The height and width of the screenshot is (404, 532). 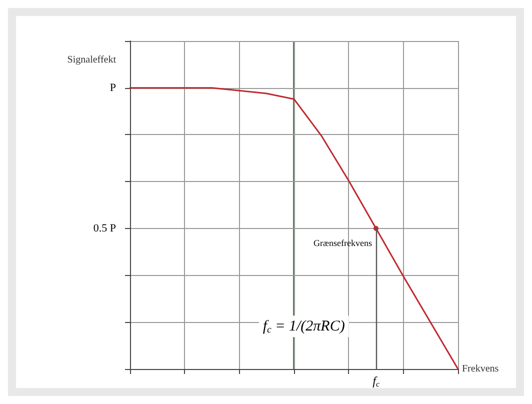 What do you see at coordinates (480, 369) in the screenshot?
I see `x-axis-title: Frekvens` at bounding box center [480, 369].